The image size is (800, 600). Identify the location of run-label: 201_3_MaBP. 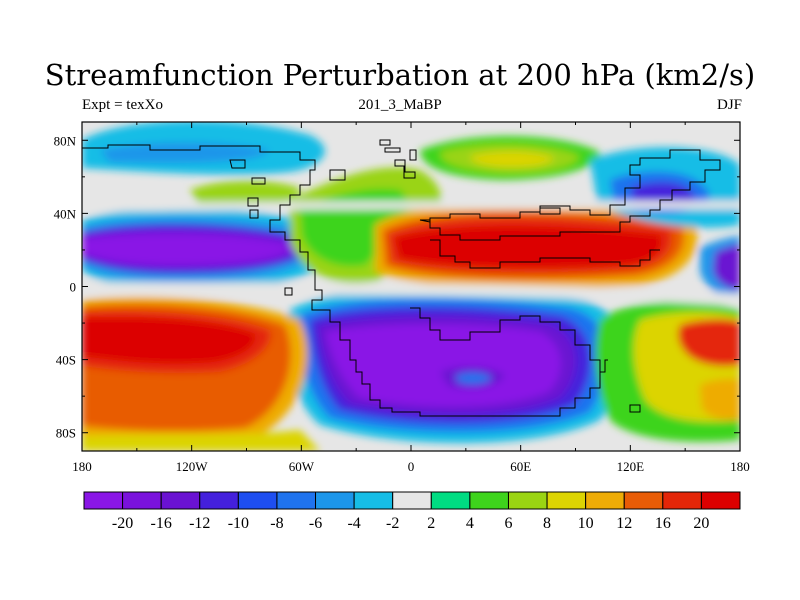
(400, 105).